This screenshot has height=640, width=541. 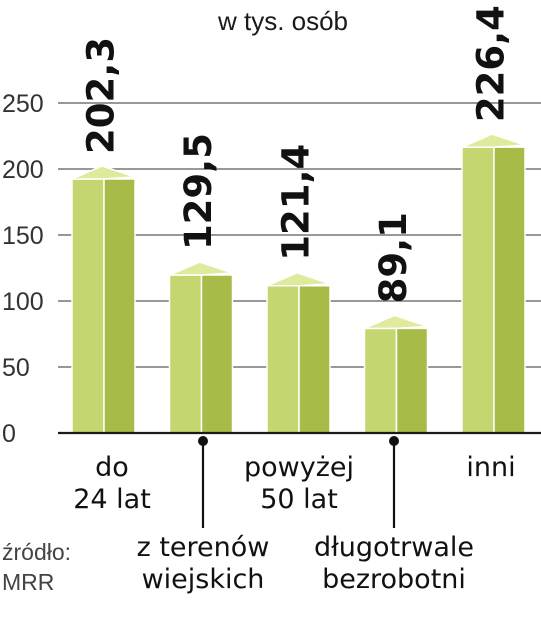 What do you see at coordinates (112, 499) in the screenshot?
I see `category-label: 24 lat` at bounding box center [112, 499].